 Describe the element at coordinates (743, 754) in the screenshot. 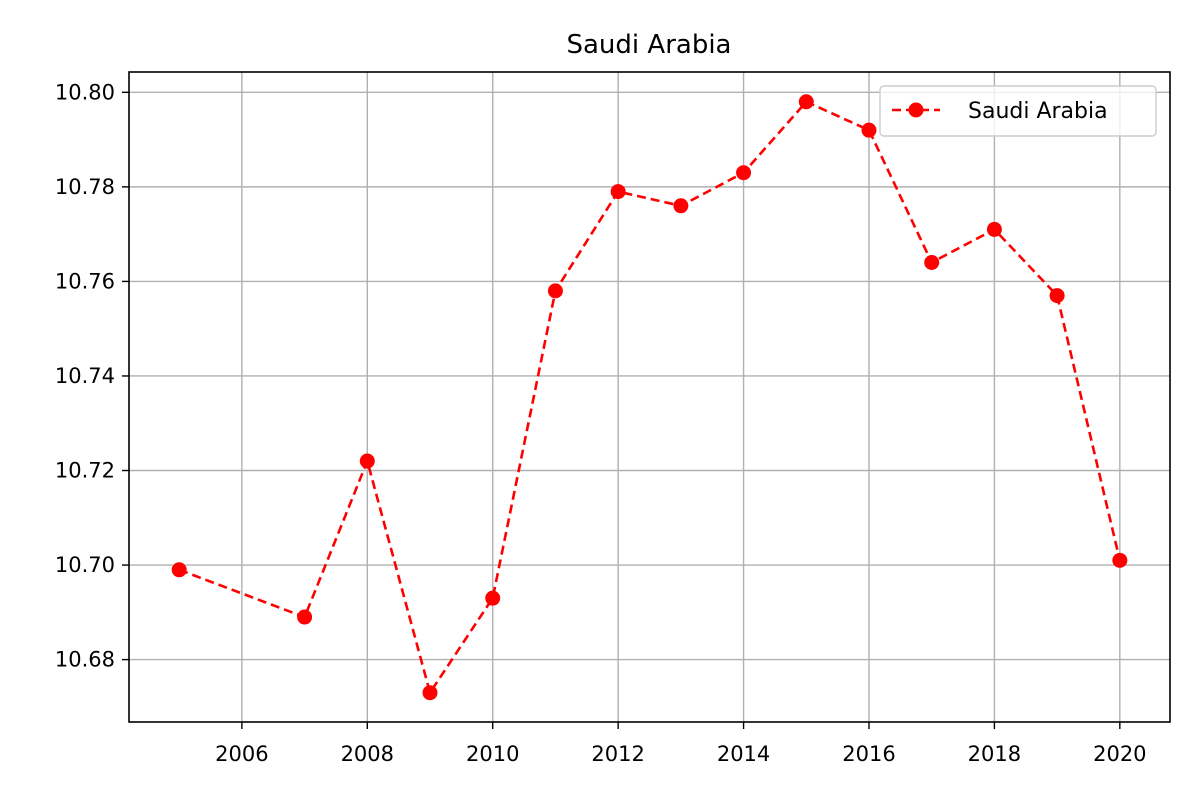

I see `x-tick-label: 2014` at that location.